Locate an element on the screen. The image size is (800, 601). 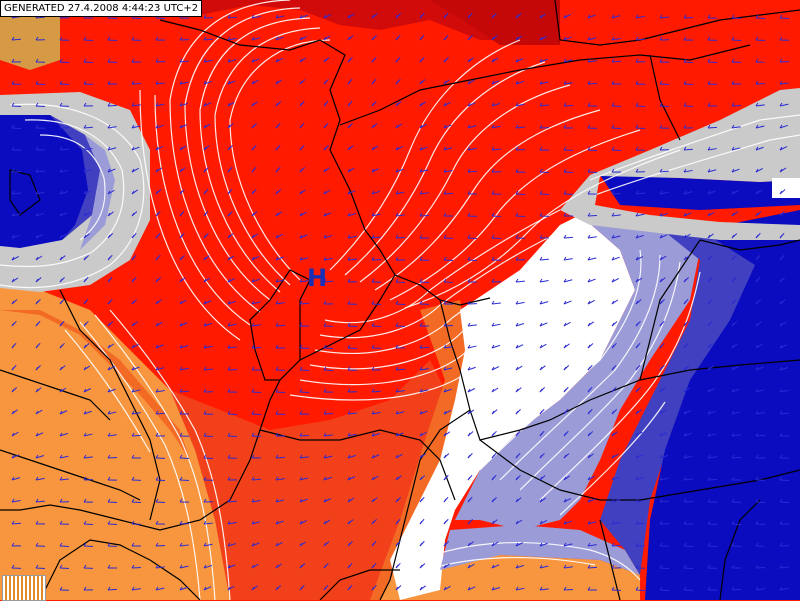
white-patch-north-east is located at coordinates (786, 188).